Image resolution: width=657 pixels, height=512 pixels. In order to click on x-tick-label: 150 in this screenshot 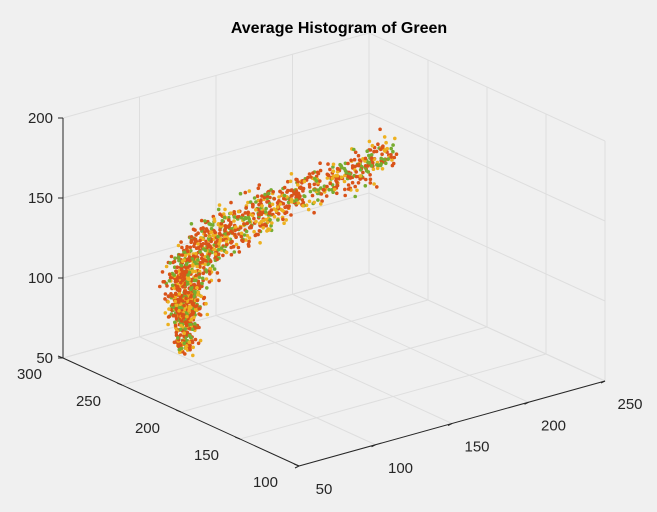, I will do `click(476, 447)`.